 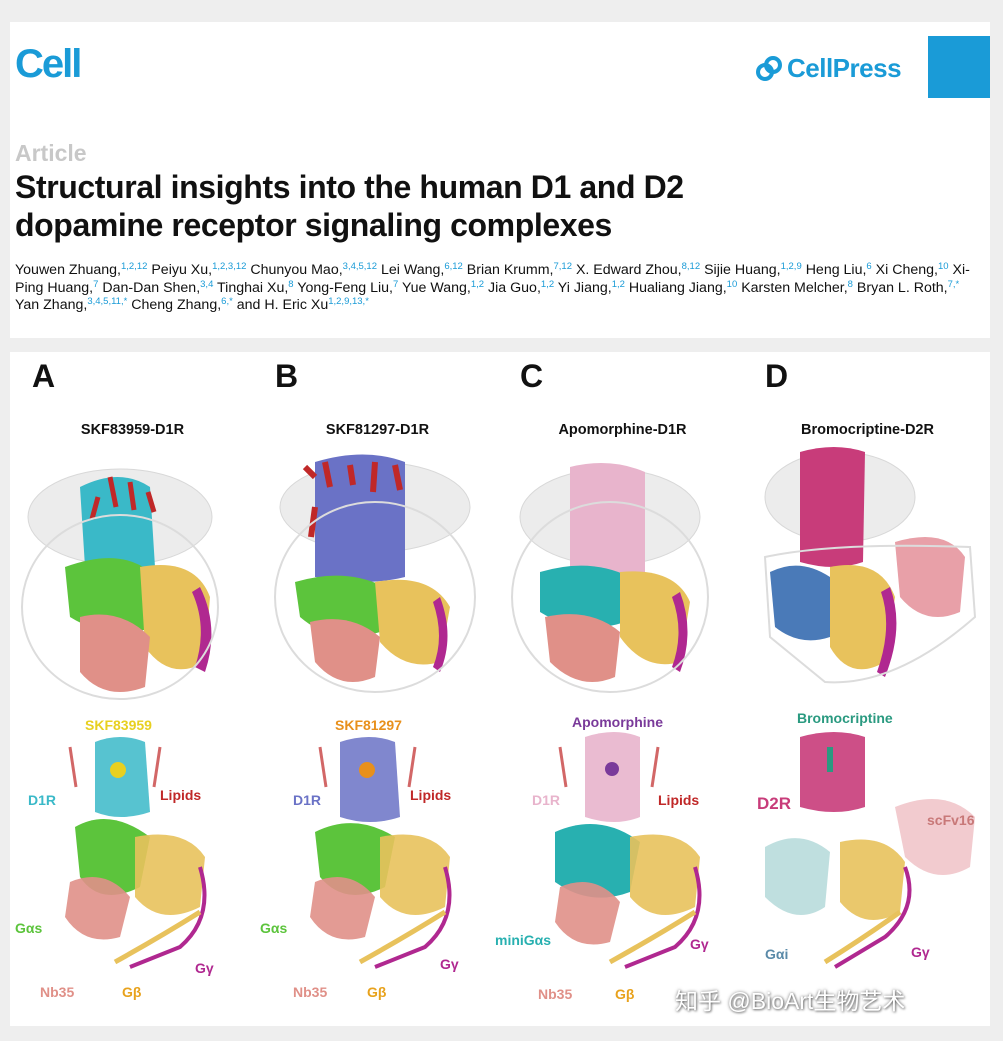 I want to click on author-name: and H. Eric Xu, so click(x=282, y=305).